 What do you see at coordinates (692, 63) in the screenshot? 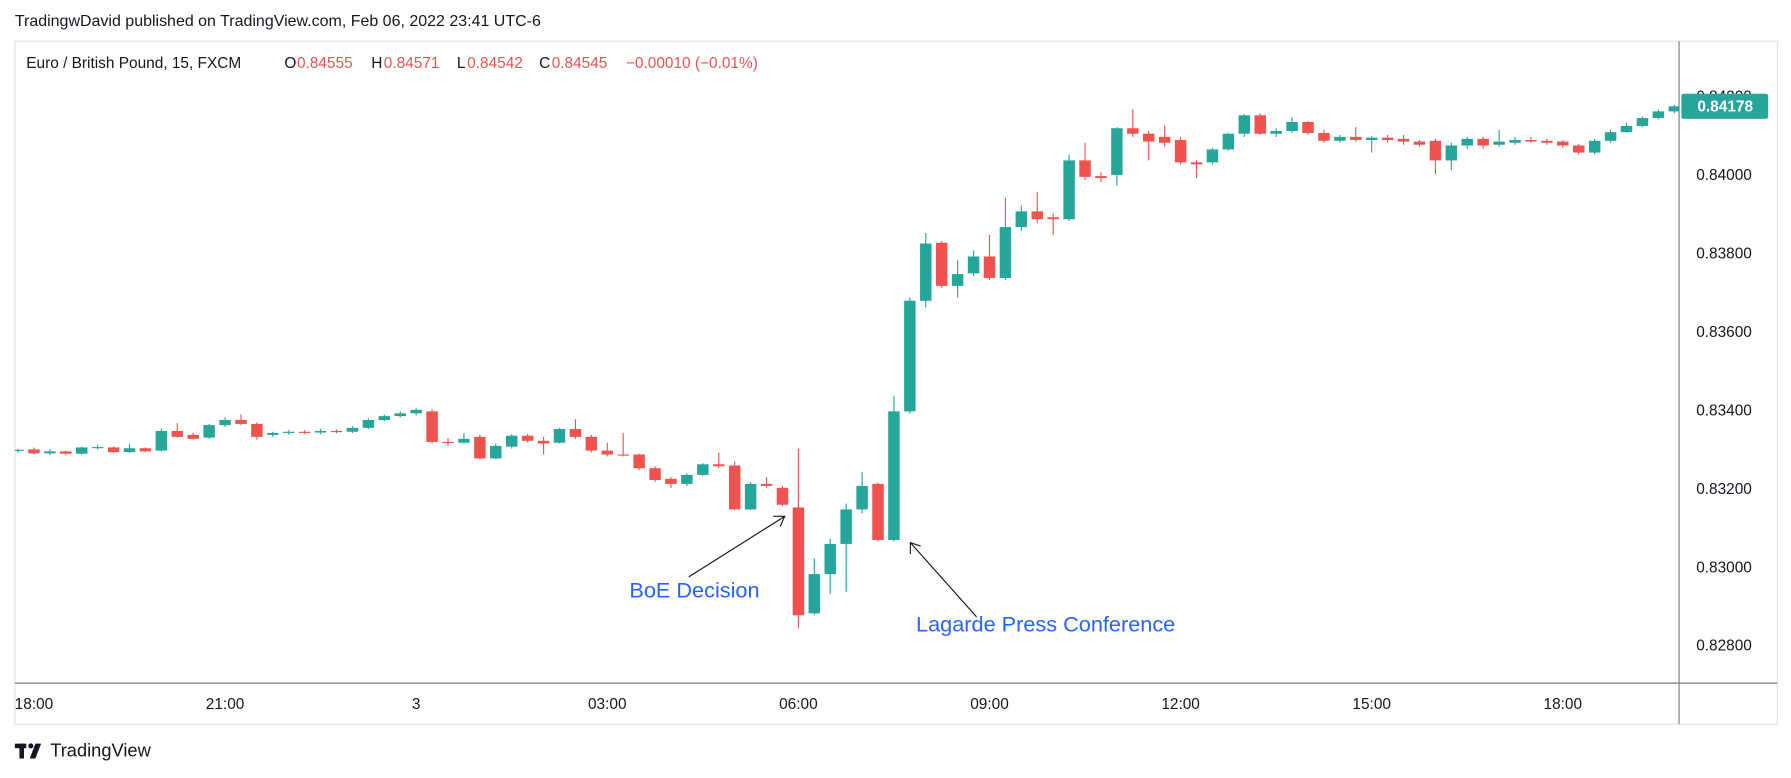
I see `legend-change: −0.00010 (−0.01%)` at bounding box center [692, 63].